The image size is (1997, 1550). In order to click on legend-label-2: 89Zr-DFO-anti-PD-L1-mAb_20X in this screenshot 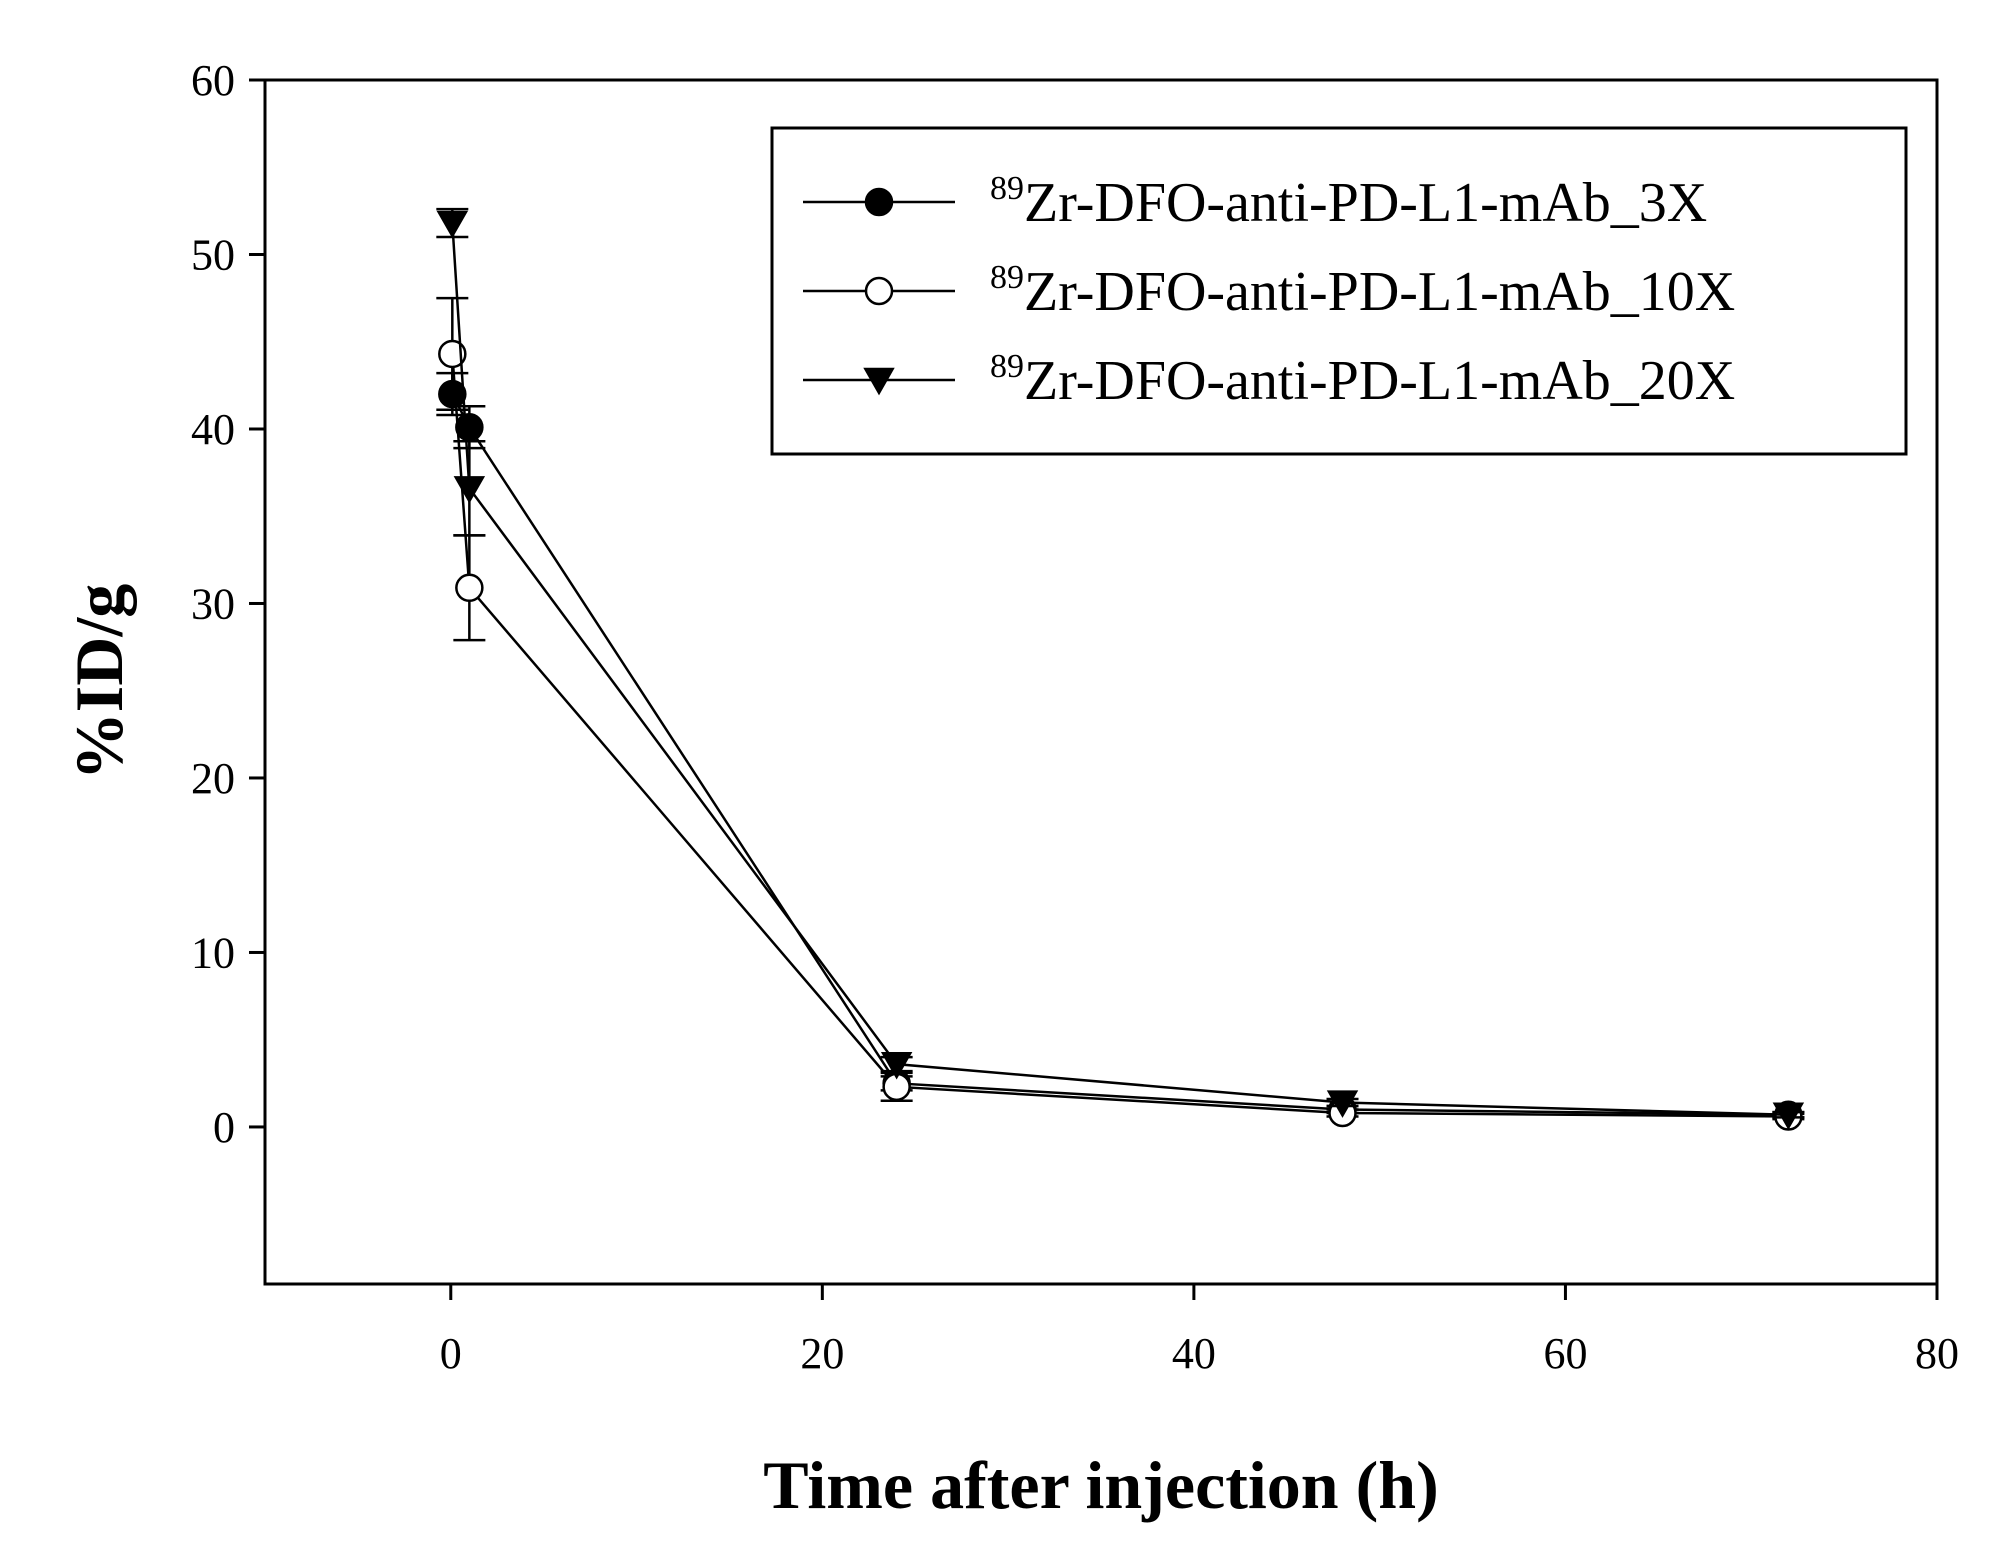, I will do `click(1362, 380)`.